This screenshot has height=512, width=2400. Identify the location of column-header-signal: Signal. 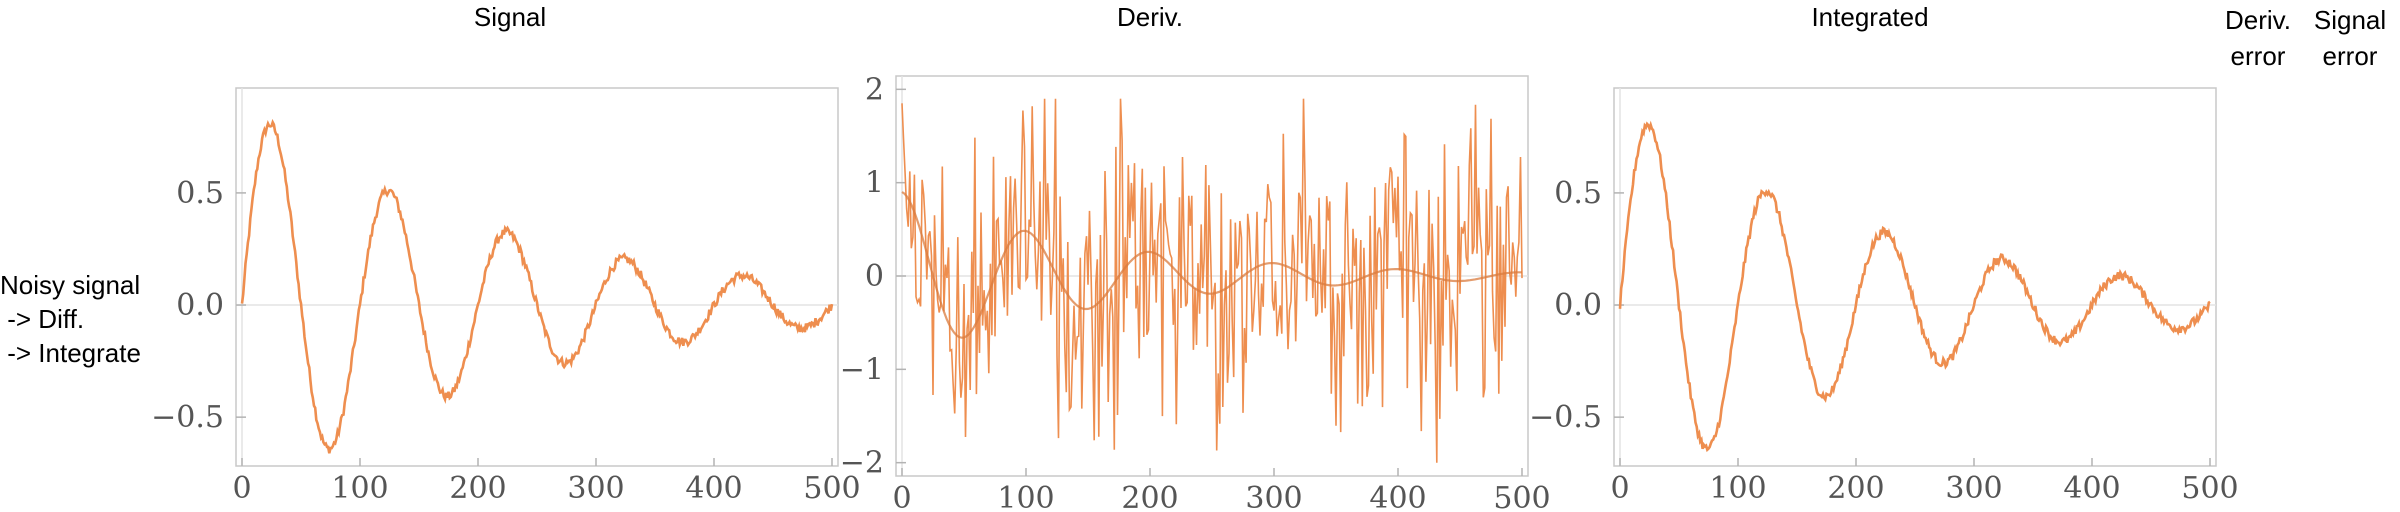
(510, 17).